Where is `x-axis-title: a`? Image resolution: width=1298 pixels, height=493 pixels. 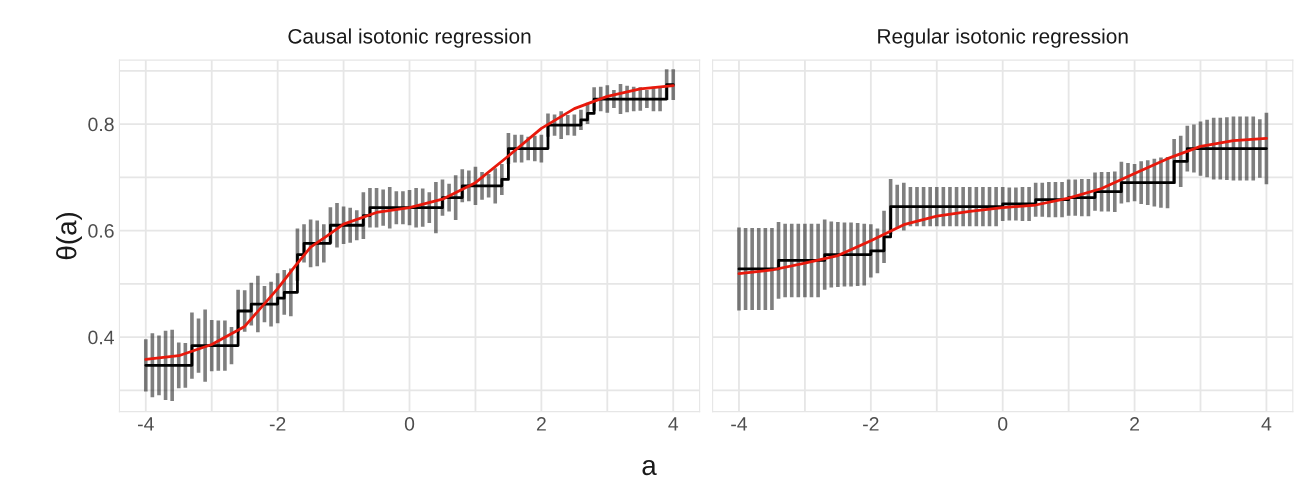
x-axis-title: a is located at coordinates (649, 467).